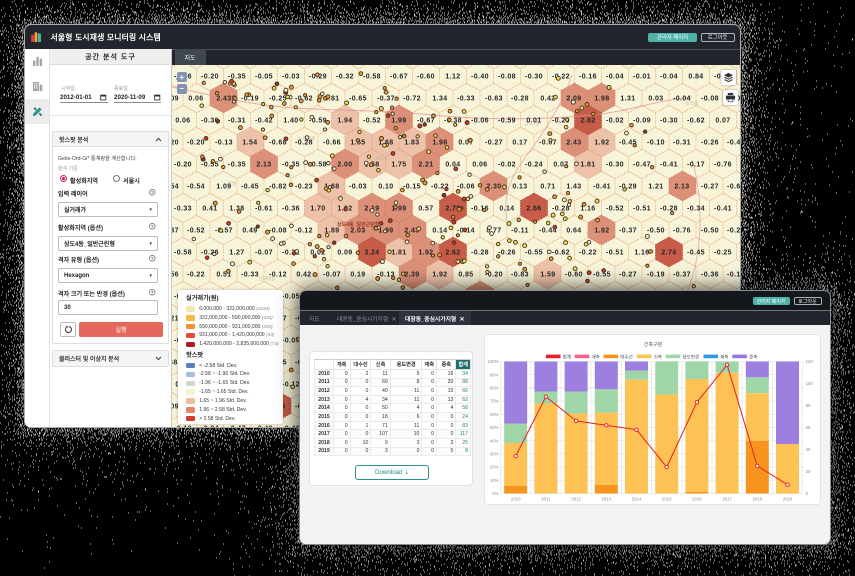 The image size is (855, 576). I want to click on svg-text: 0.14, so click(506, 208).